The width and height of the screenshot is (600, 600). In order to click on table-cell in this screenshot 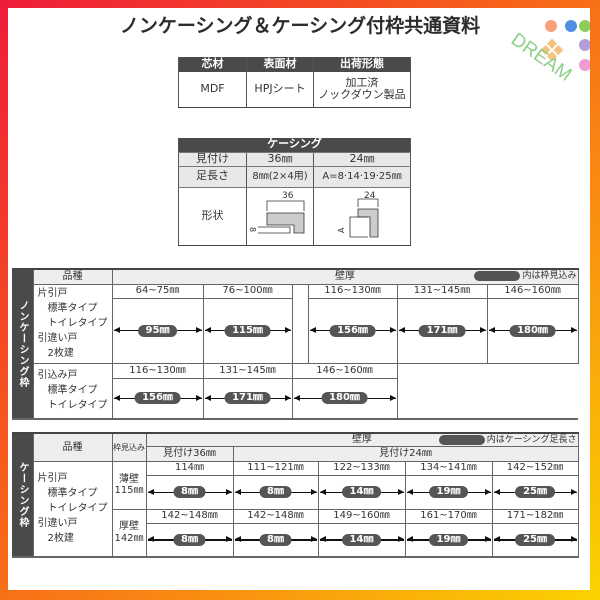, I will do `click(300, 323)`.